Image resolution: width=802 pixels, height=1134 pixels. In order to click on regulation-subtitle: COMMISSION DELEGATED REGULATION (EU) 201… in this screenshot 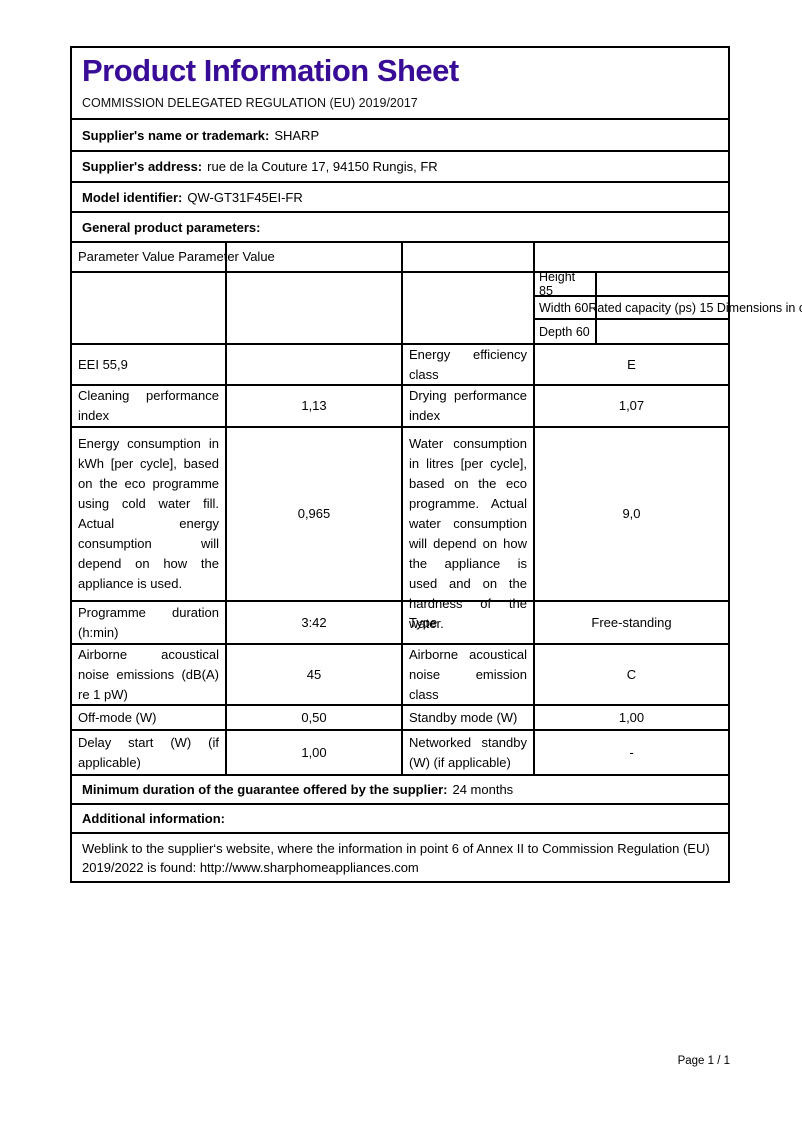, I will do `click(250, 103)`.